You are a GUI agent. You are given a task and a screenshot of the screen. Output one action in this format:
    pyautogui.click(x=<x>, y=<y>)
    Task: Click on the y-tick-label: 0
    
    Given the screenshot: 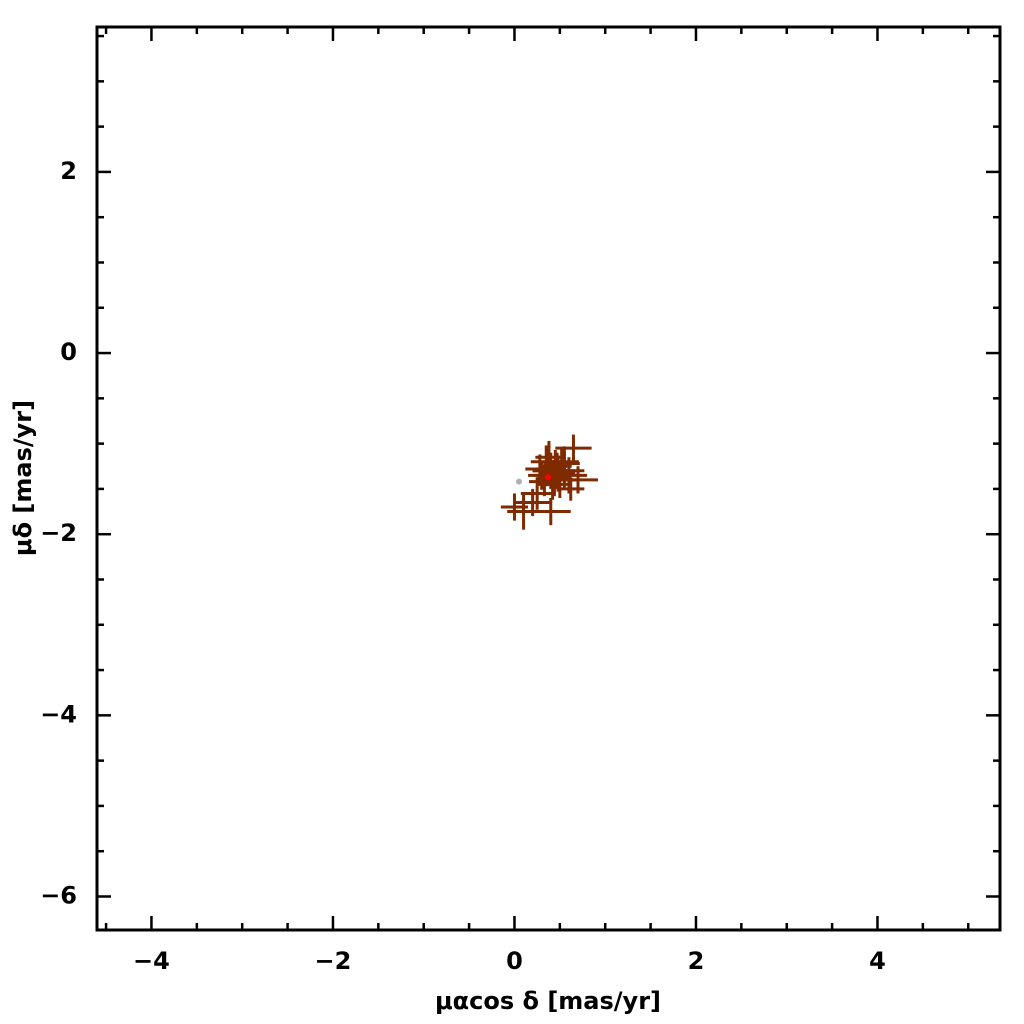 What is the action you would take?
    pyautogui.click(x=68, y=352)
    